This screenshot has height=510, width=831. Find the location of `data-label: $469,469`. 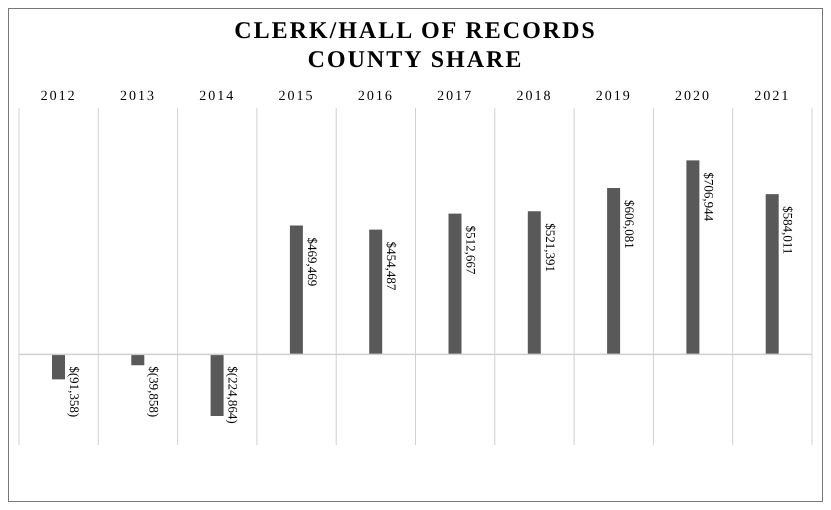

data-label: $469,469 is located at coordinates (312, 262).